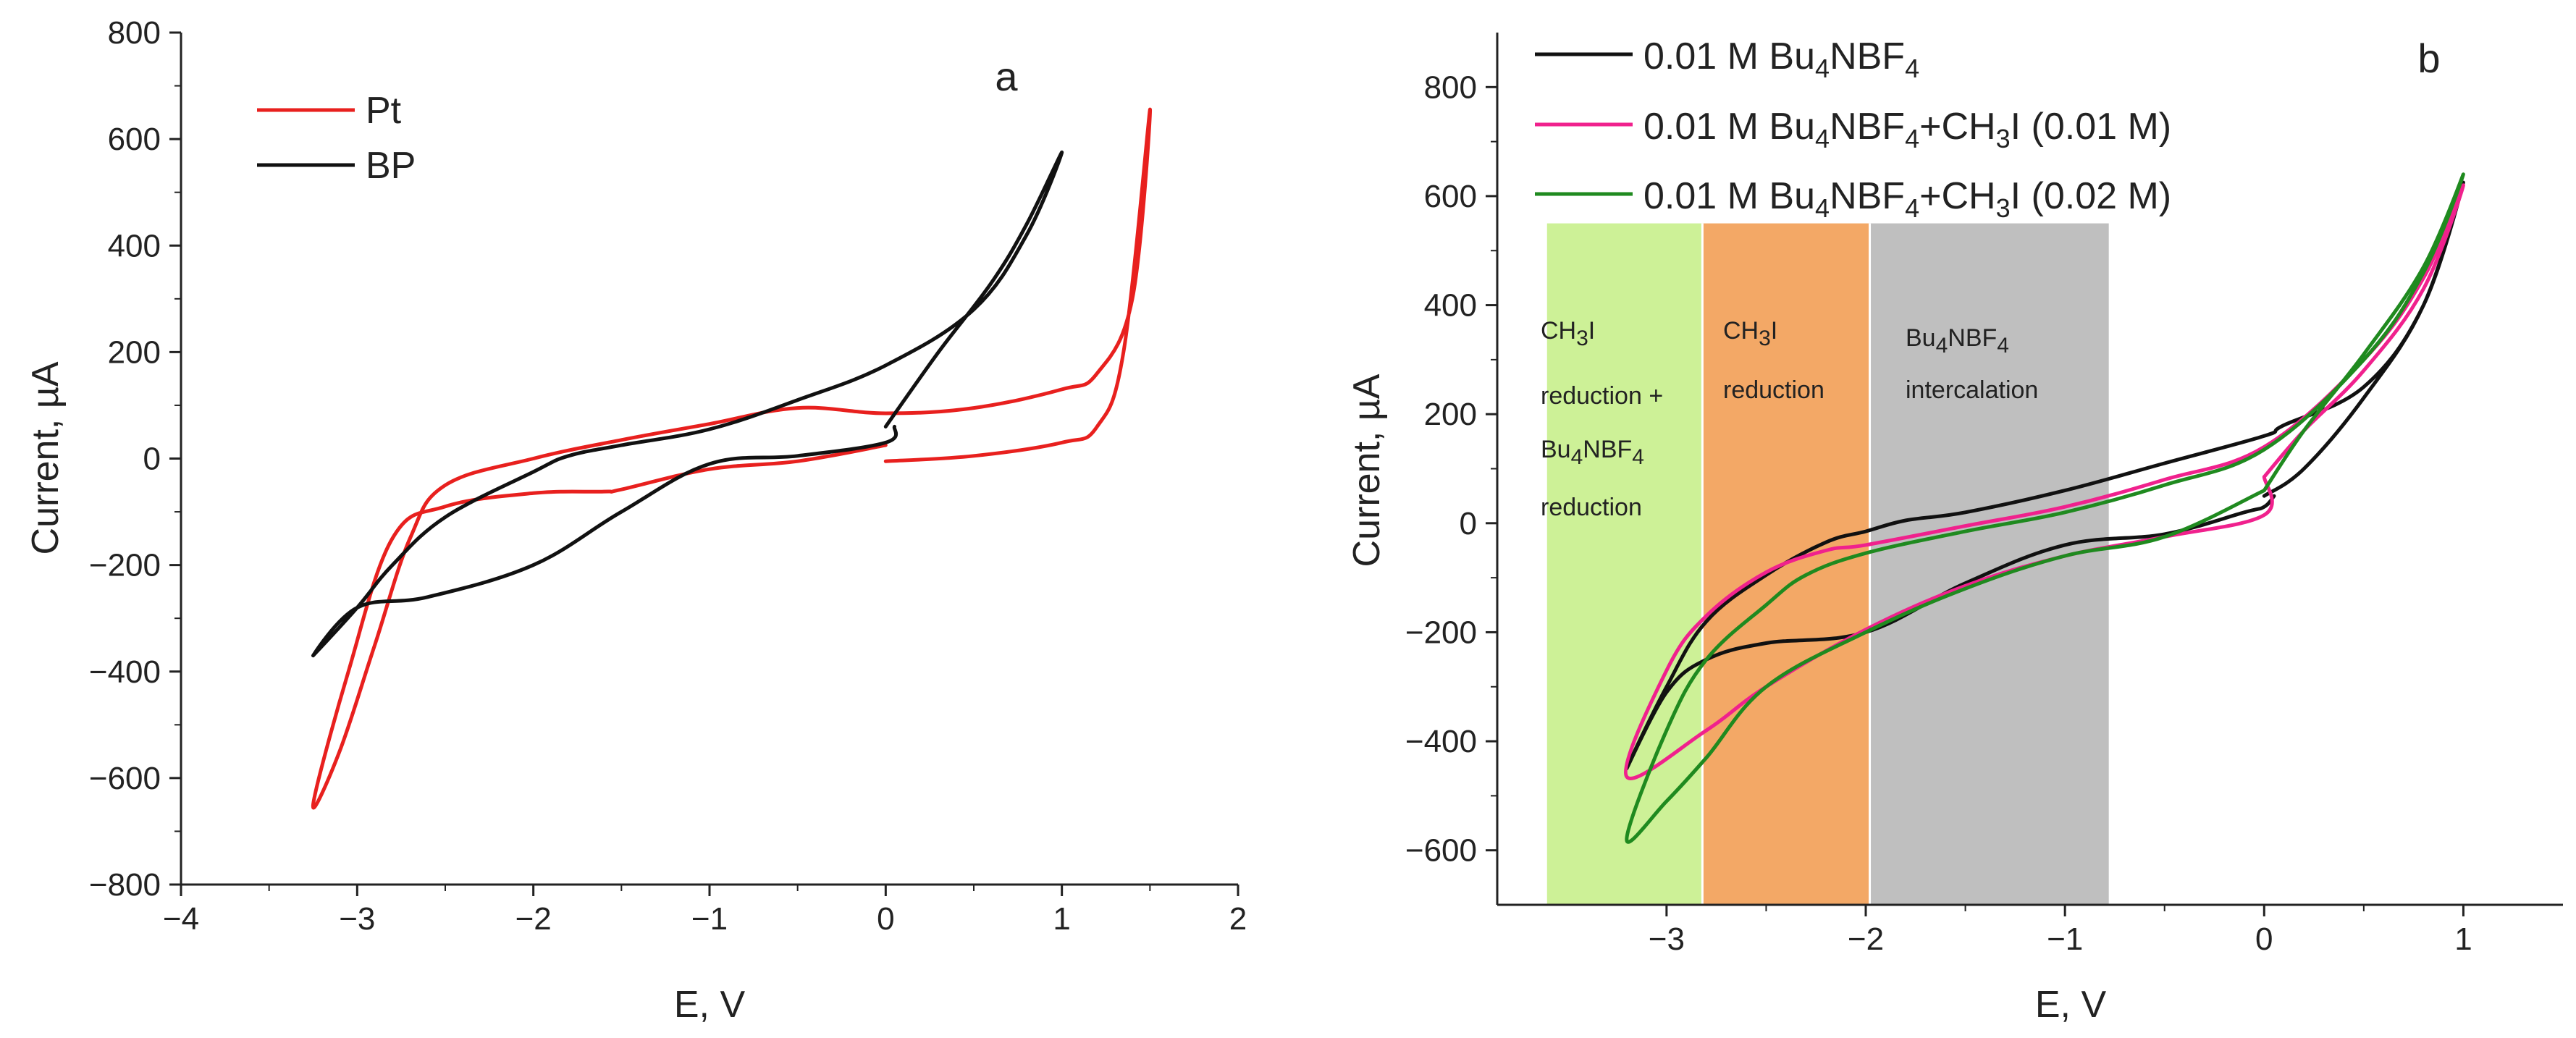 Image resolution: width=2576 pixels, height=1038 pixels. Describe the element at coordinates (2003, 208) in the screenshot. I see `legend-s3-sub3: 3` at that location.